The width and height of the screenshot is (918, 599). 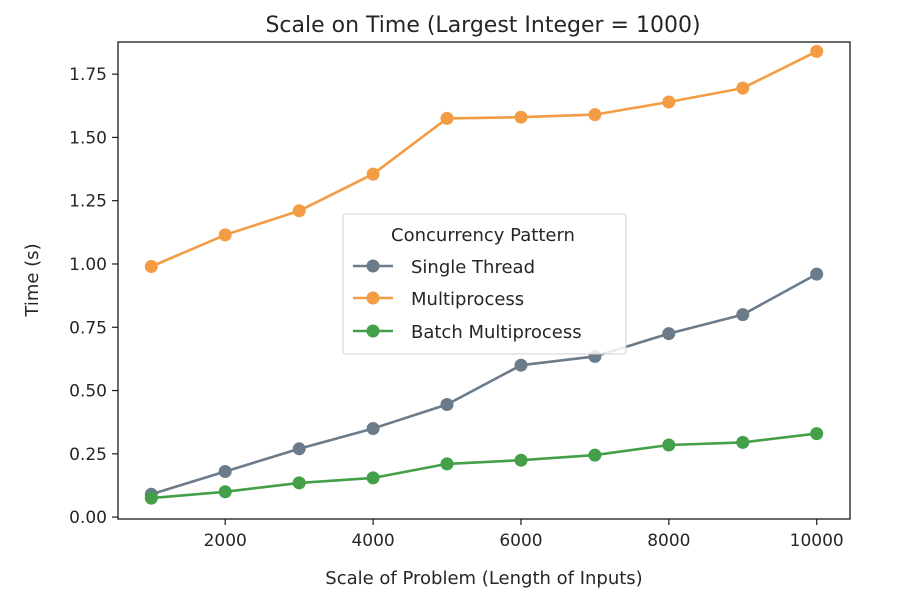 I want to click on legend-label-batch-multiprocess: Batch Multiprocess, so click(x=496, y=332).